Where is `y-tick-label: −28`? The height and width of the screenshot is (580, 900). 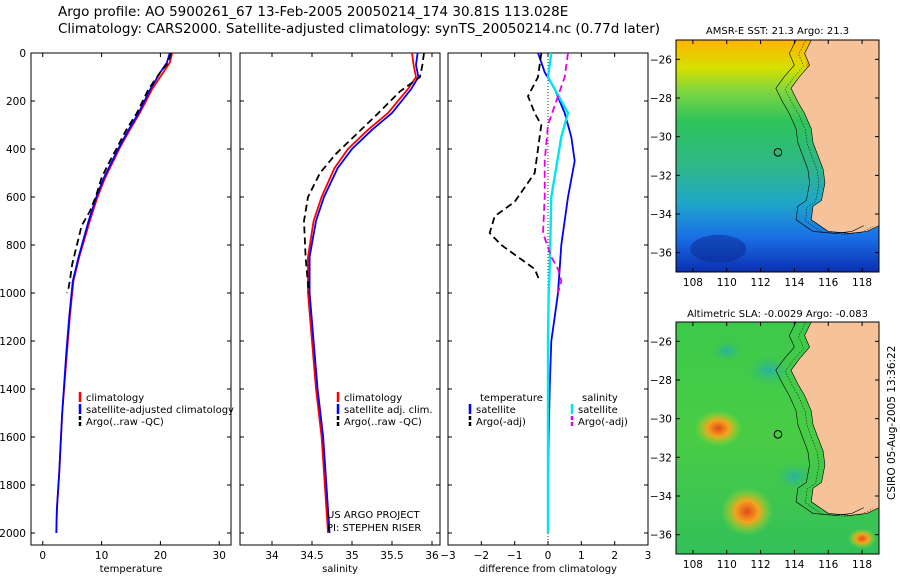
y-tick-label: −28 is located at coordinates (661, 99).